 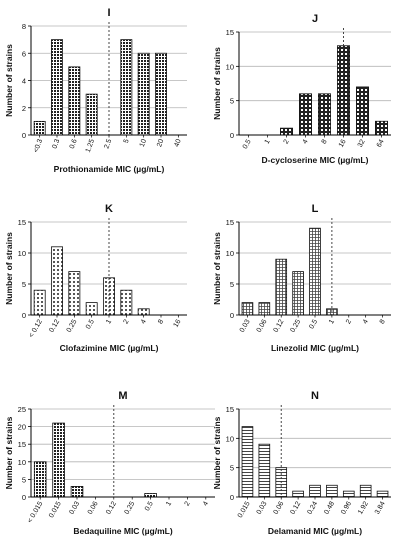 I want to click on x-tick-label: 1.92, so click(x=363, y=507).